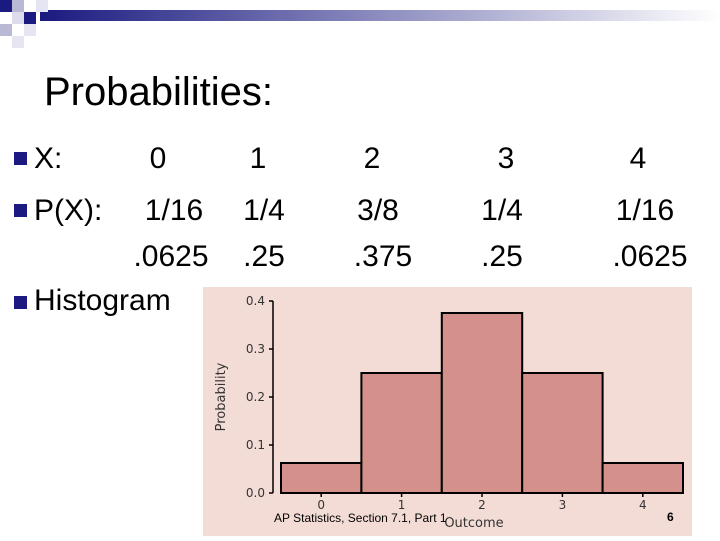 Image resolution: width=720 pixels, height=541 pixels. Describe the element at coordinates (482, 505) in the screenshot. I see `x-tick-label: 2` at that location.